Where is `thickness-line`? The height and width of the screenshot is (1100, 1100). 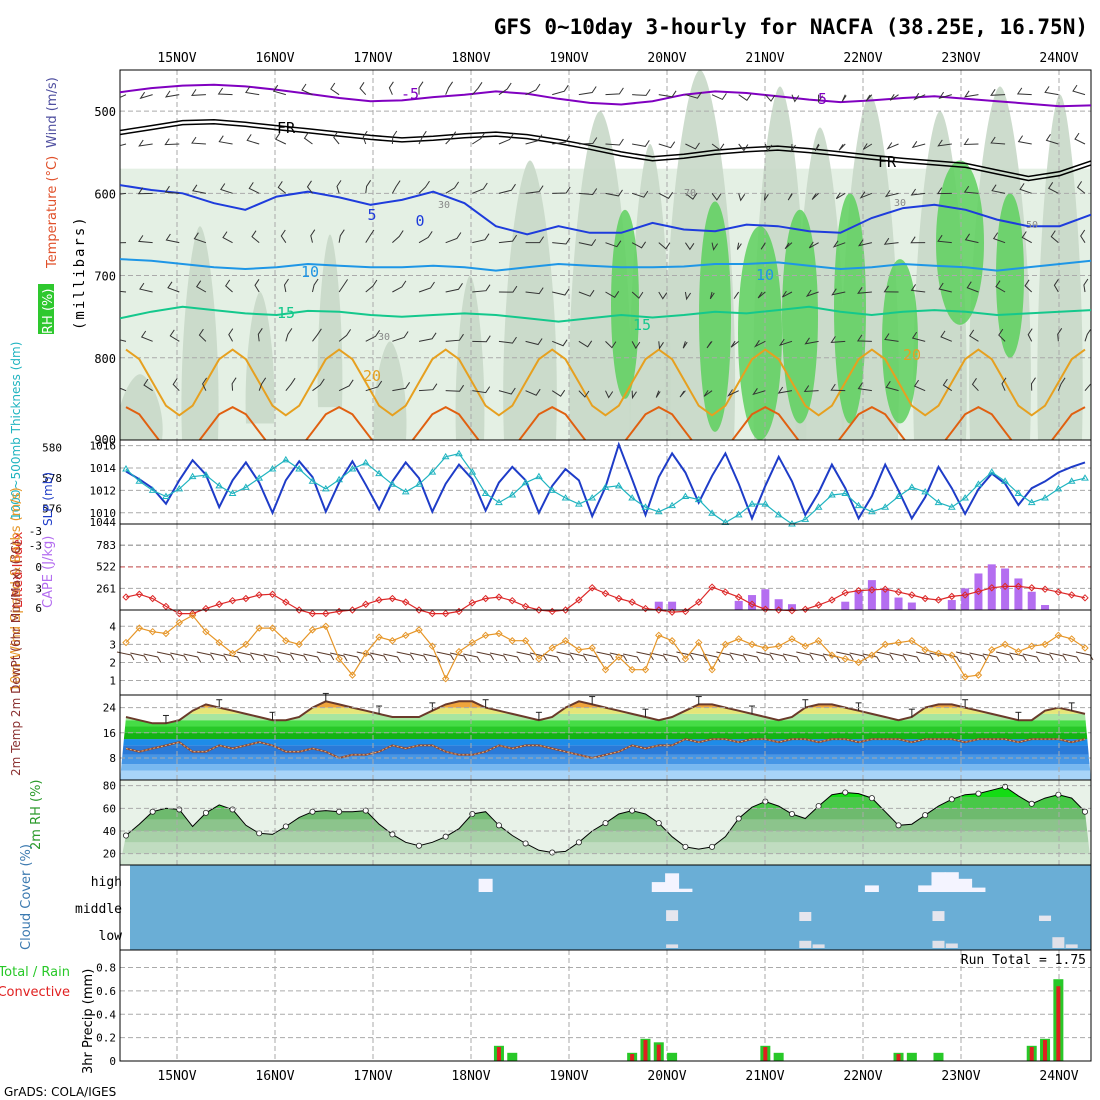 thickness-line is located at coordinates (605, 489).